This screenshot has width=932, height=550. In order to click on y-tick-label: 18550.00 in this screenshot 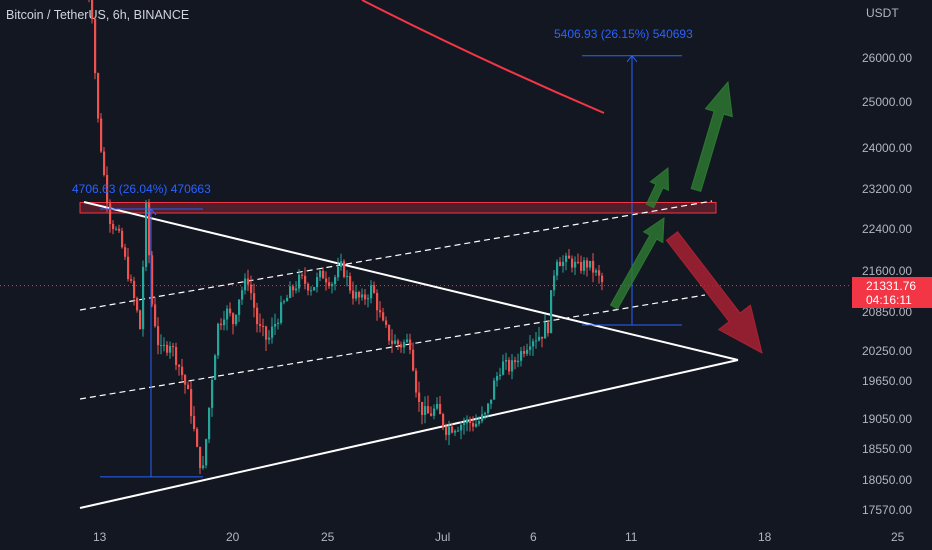, I will do `click(887, 449)`.